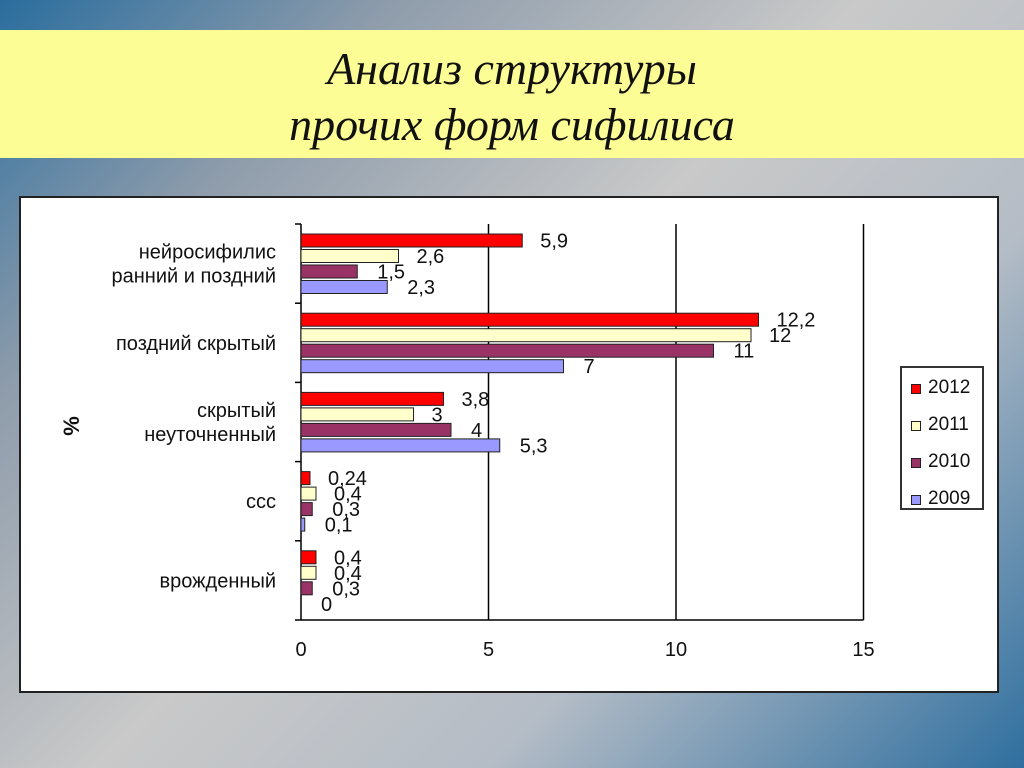 This screenshot has height=768, width=1024. What do you see at coordinates (391, 273) in the screenshot?
I see `data-label-2010: 1,5` at bounding box center [391, 273].